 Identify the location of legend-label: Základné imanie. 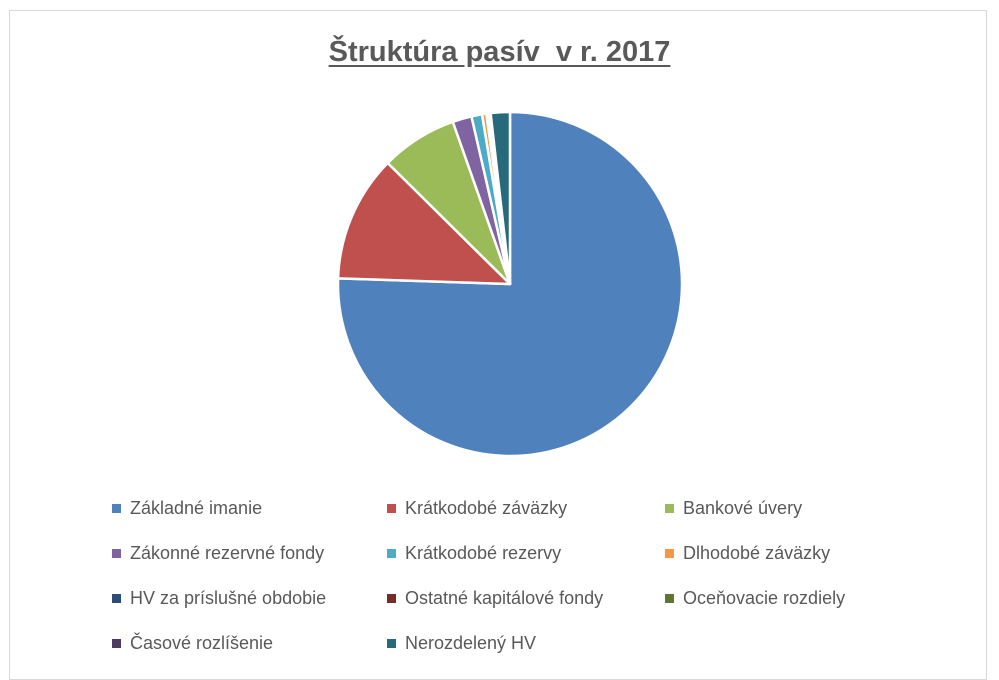
(196, 507).